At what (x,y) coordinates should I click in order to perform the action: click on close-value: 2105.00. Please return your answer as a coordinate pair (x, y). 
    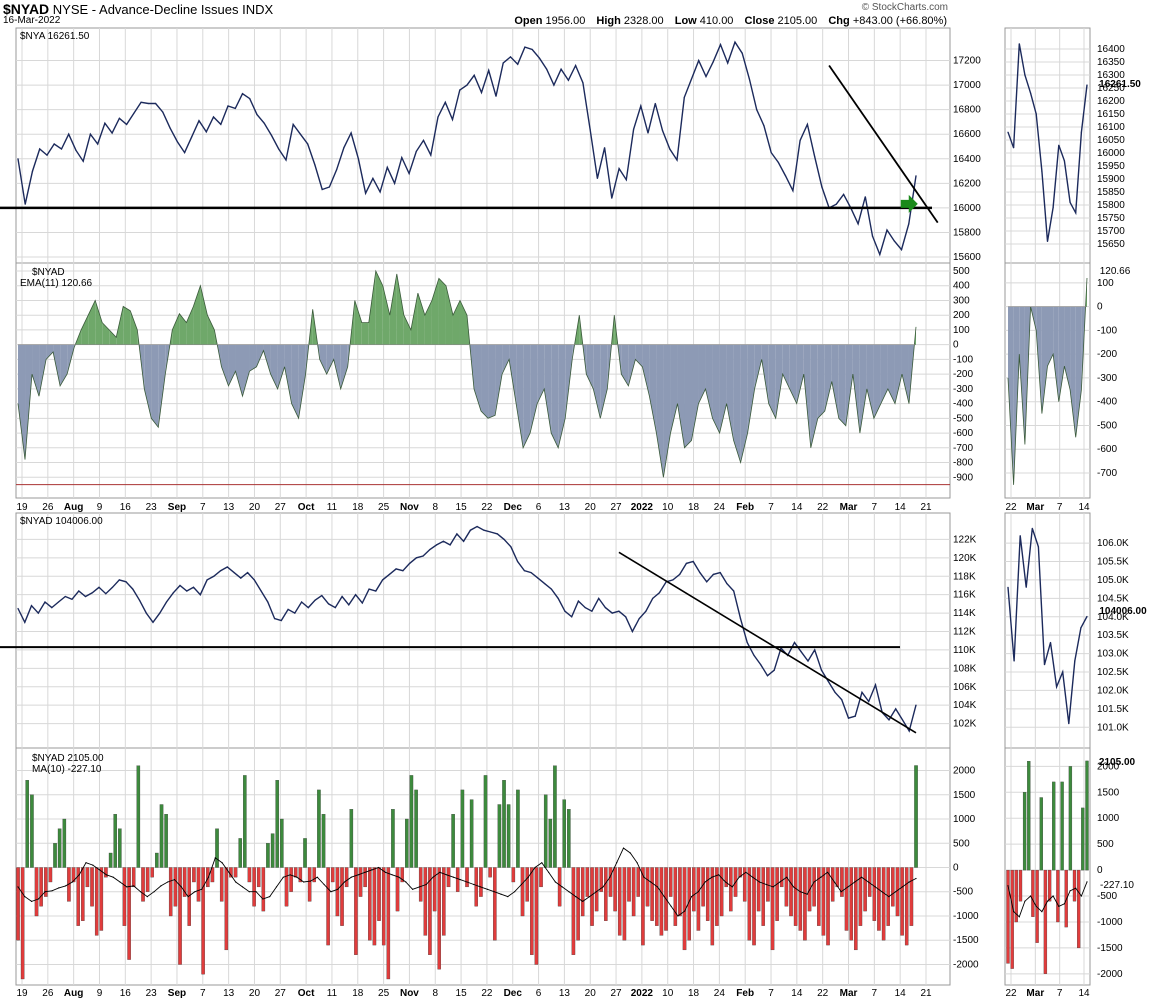
    Looking at the image, I should click on (797, 21).